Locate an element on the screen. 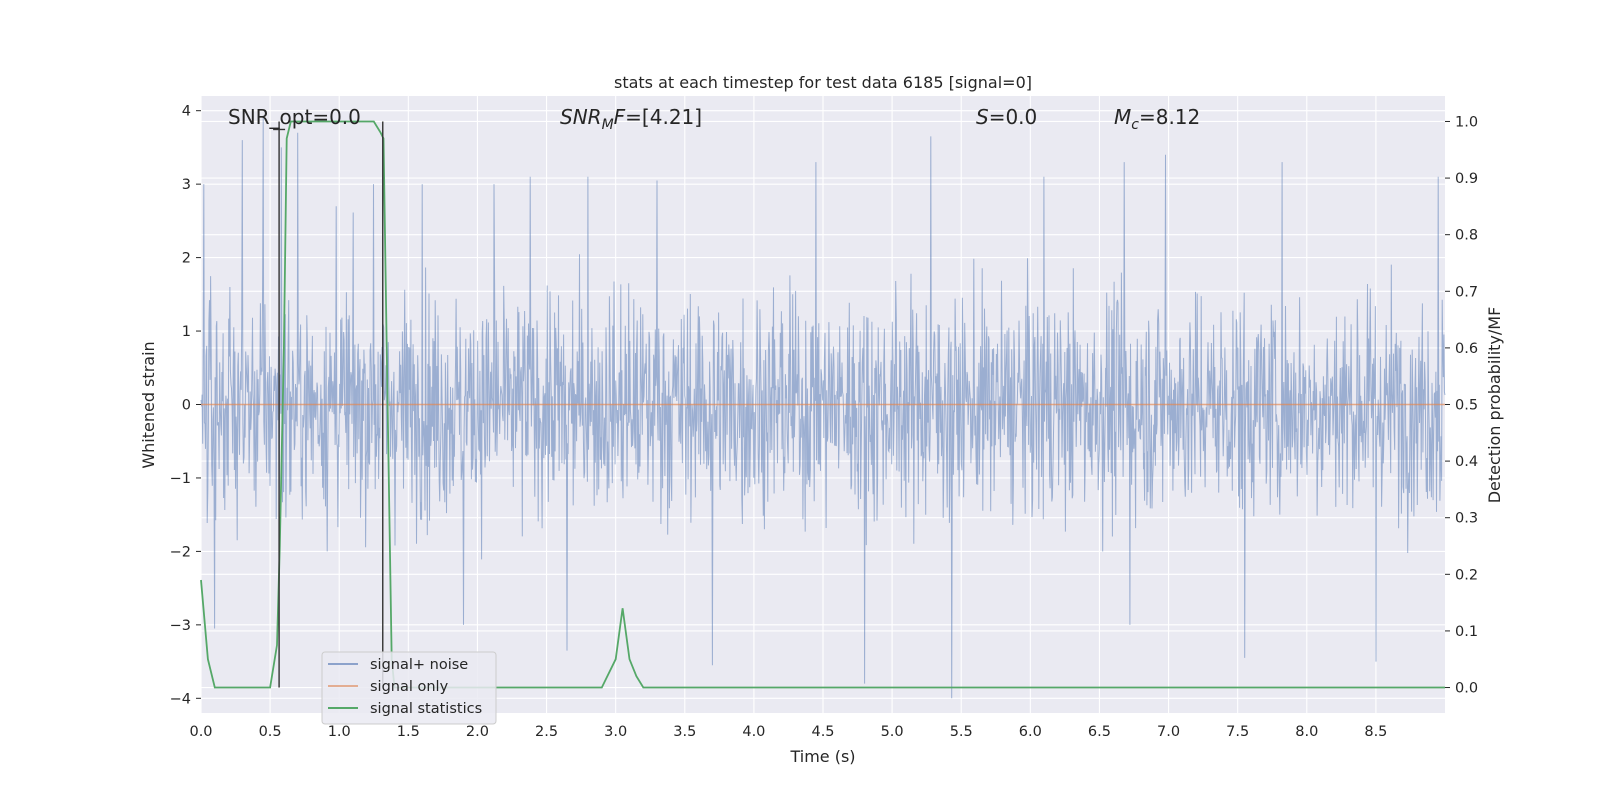 This screenshot has height=800, width=1600. x-tick-label: 1.5 is located at coordinates (408, 732).